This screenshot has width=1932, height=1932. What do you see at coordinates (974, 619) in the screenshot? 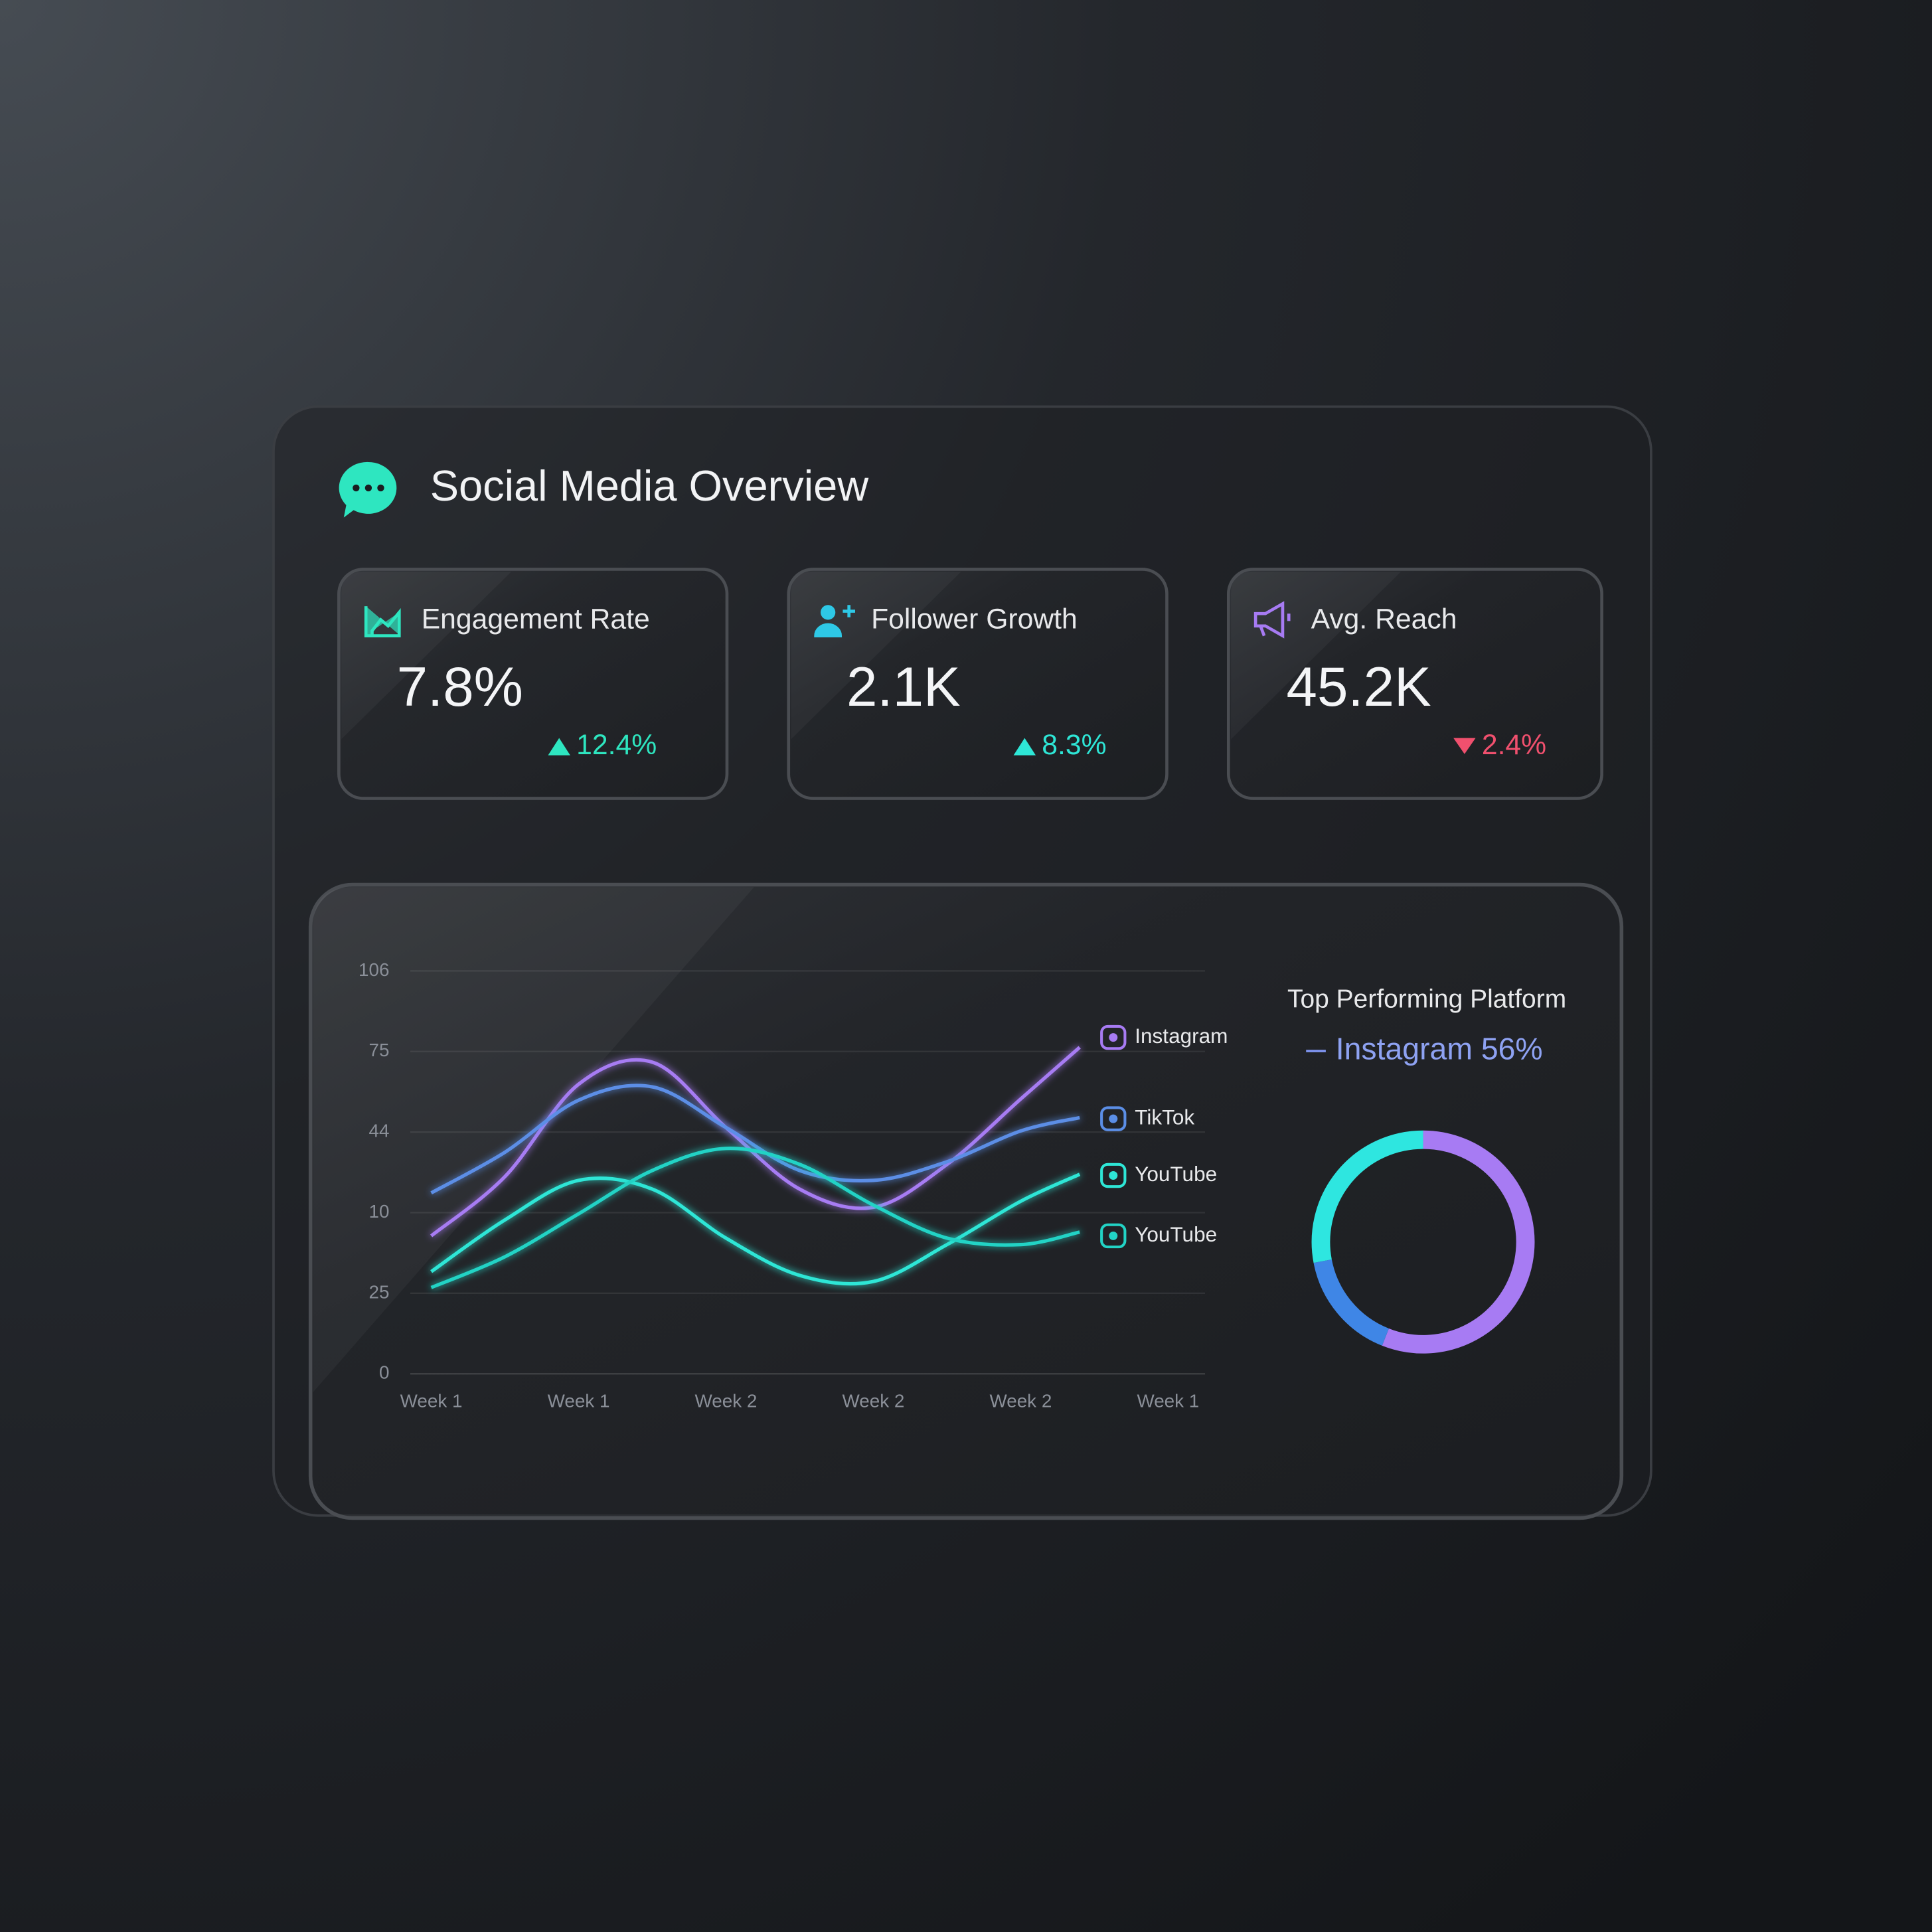
I see `kpi-title: Follower Growth` at bounding box center [974, 619].